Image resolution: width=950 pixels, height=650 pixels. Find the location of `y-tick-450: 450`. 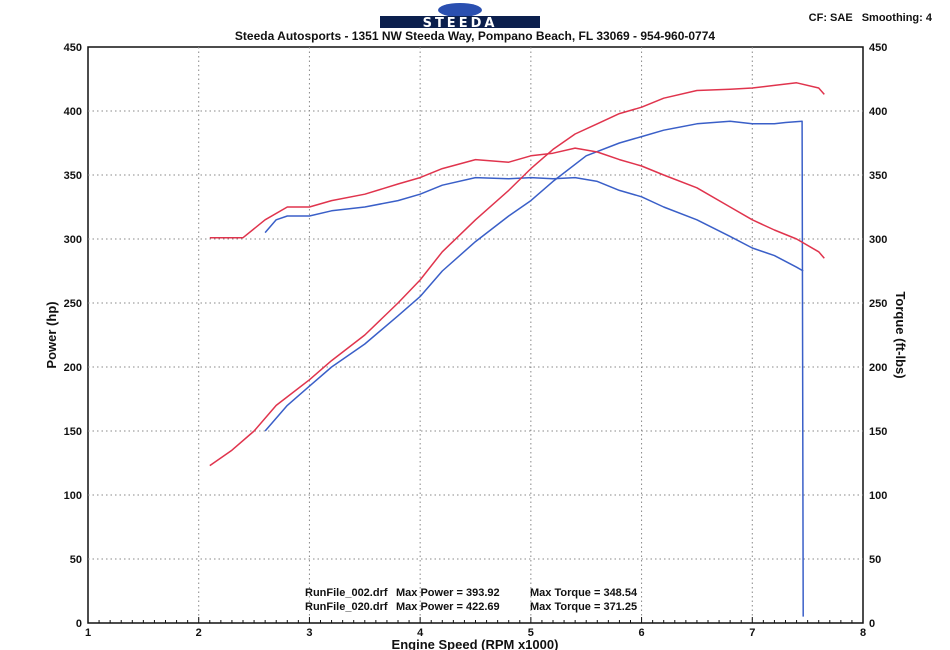

y-tick-450: 450 is located at coordinates (73, 48).